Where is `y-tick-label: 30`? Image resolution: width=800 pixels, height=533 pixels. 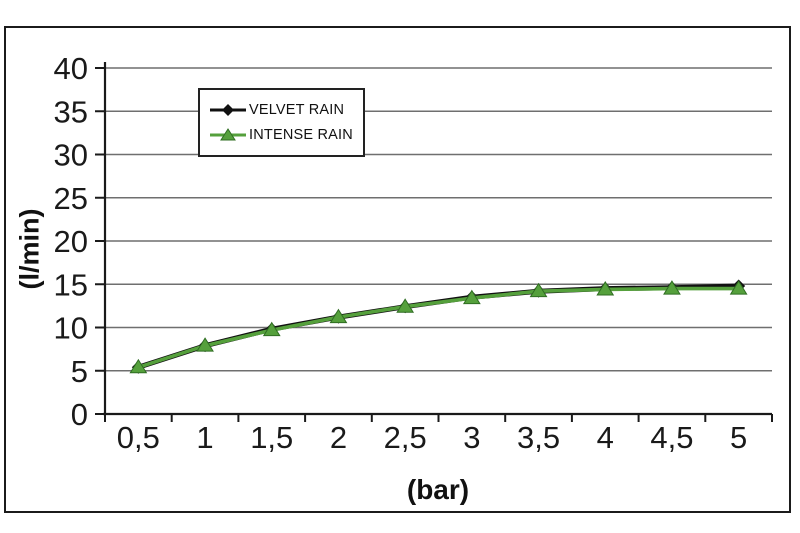
y-tick-label: 30 is located at coordinates (71, 155).